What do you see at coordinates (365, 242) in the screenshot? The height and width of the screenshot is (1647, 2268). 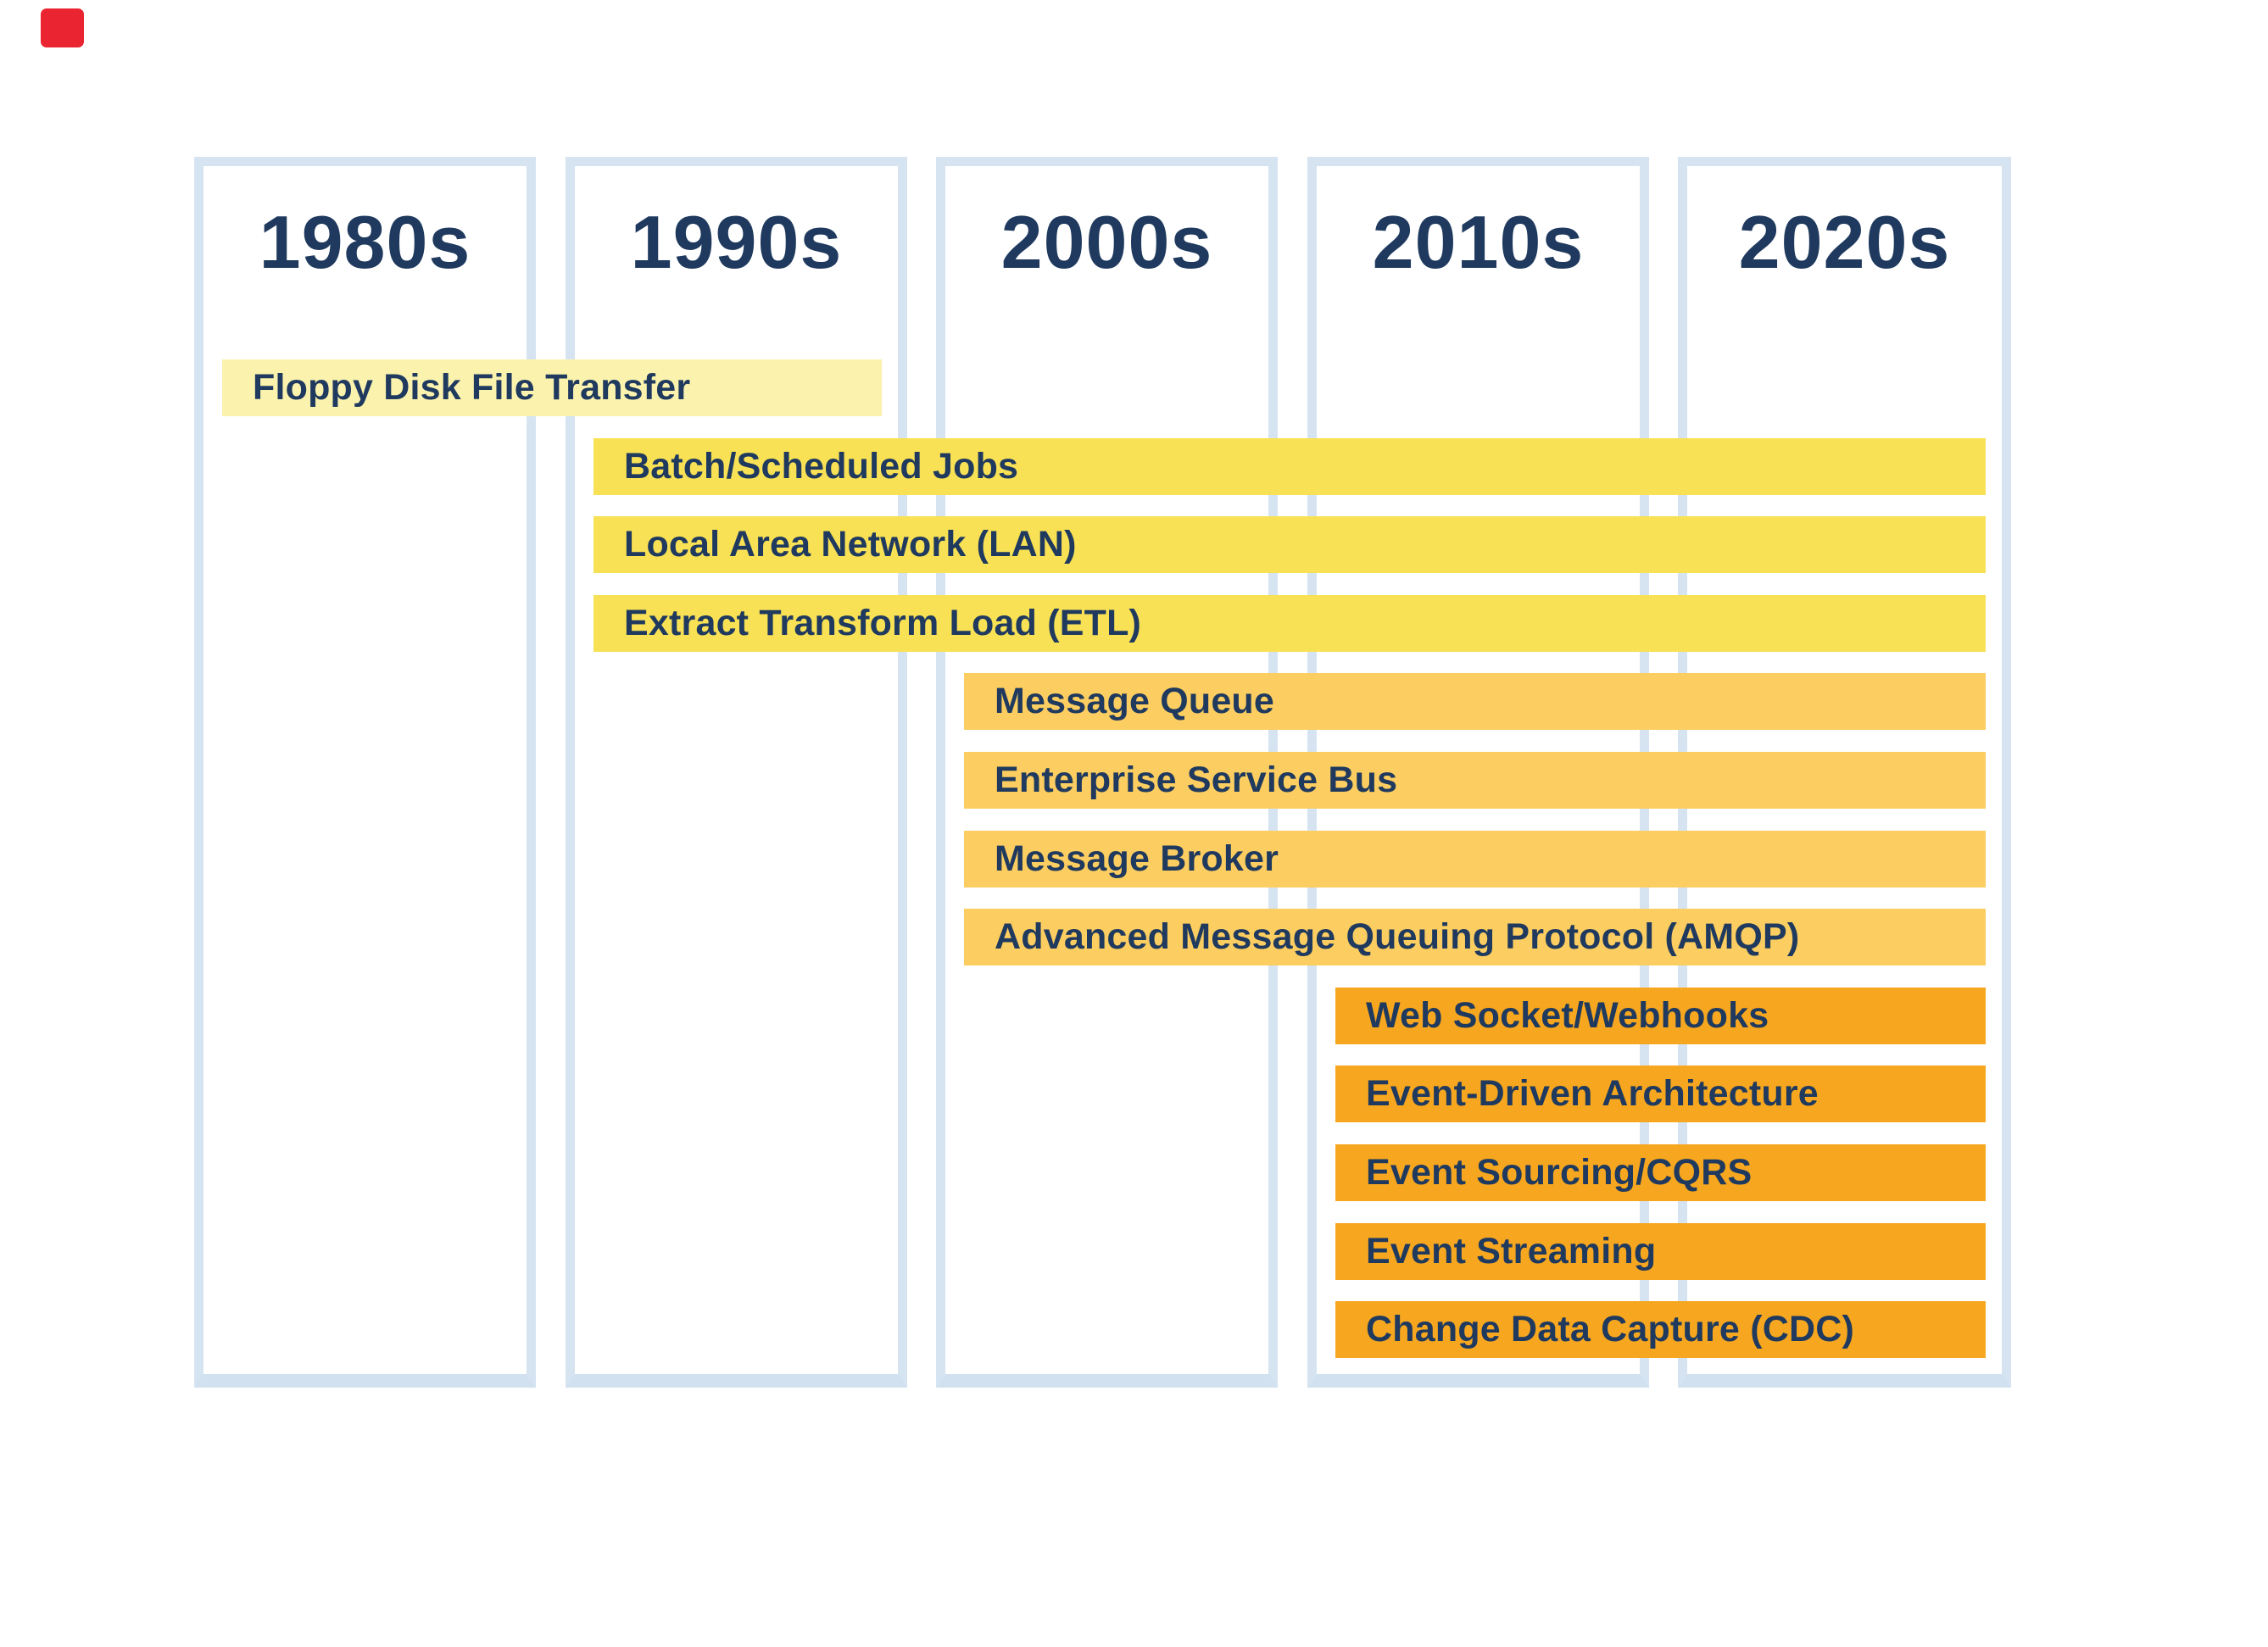 I see `decade-header-1980s: 1980s` at bounding box center [365, 242].